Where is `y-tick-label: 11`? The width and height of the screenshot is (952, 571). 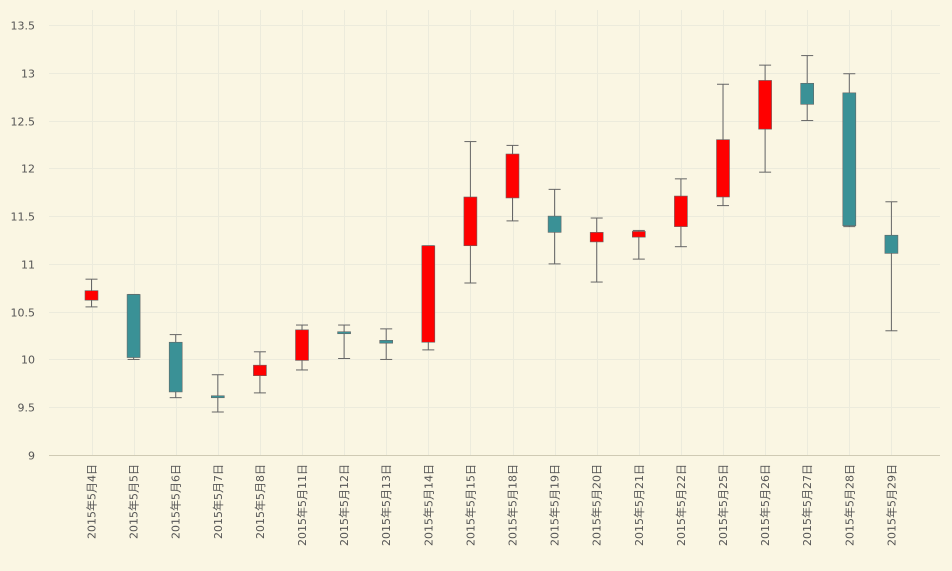
y-tick-label: 11 is located at coordinates (28, 265).